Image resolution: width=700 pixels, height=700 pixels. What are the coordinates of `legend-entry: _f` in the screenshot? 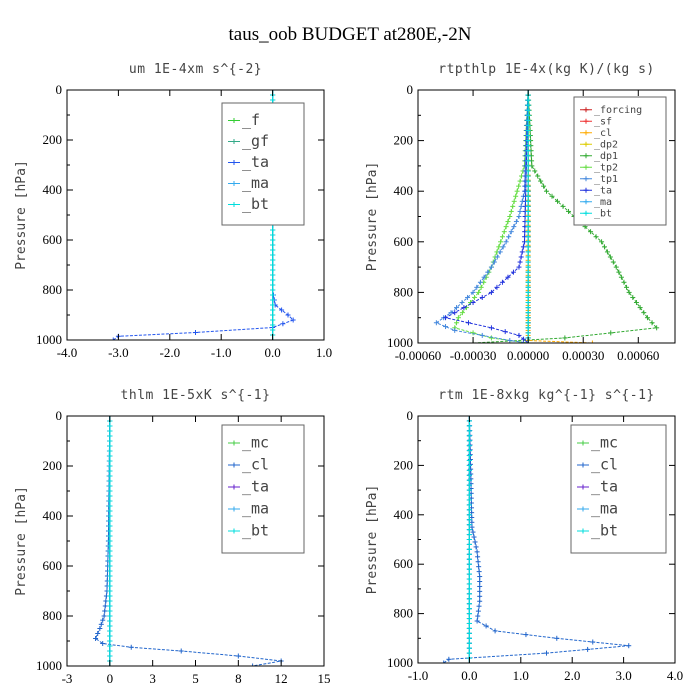 It's located at (251, 120).